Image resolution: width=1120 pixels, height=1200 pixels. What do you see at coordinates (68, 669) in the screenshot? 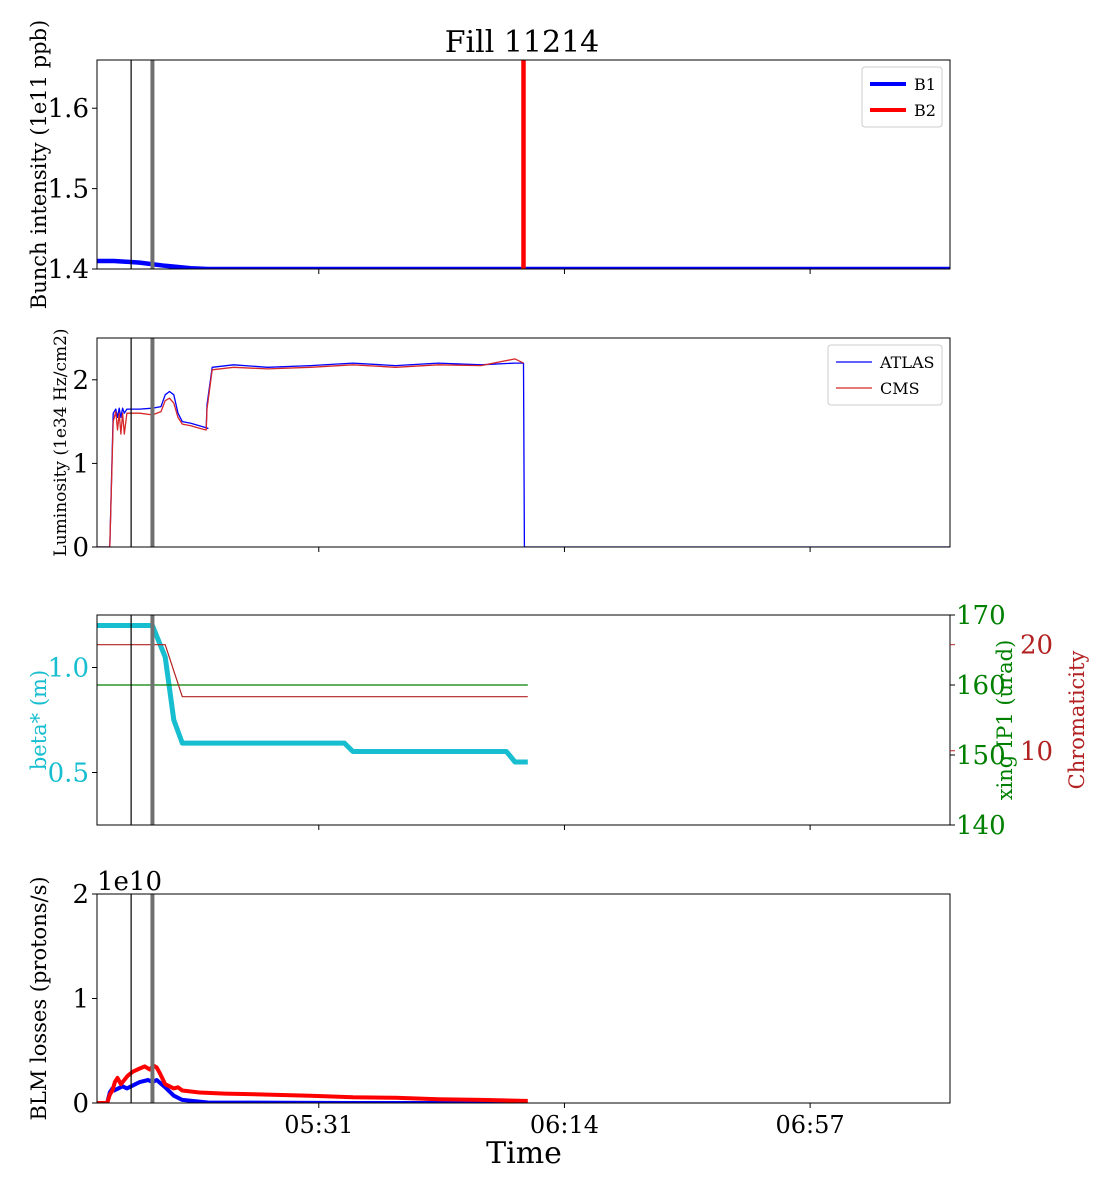
I see `y-tick-label: 1.0` at bounding box center [68, 669].